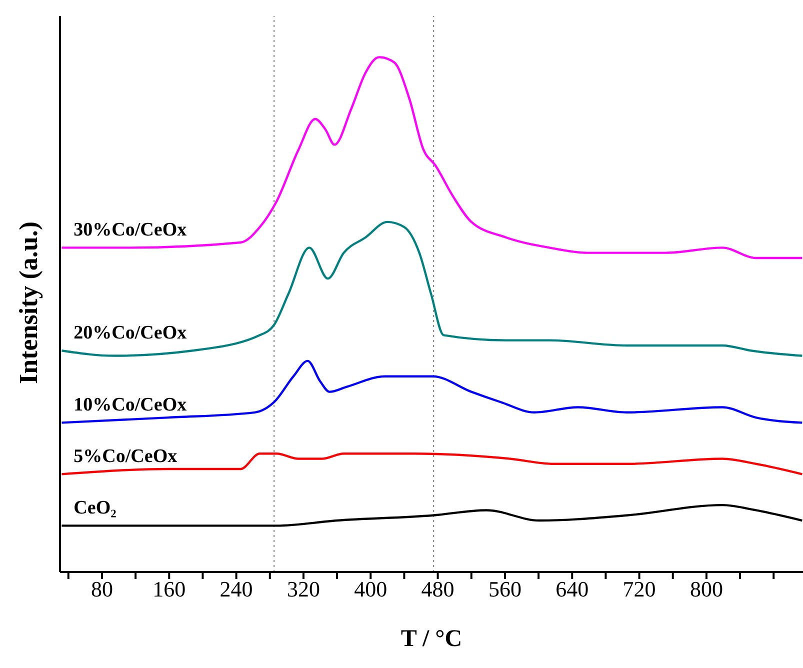  What do you see at coordinates (101, 589) in the screenshot?
I see `x-tick-label: 80` at bounding box center [101, 589].